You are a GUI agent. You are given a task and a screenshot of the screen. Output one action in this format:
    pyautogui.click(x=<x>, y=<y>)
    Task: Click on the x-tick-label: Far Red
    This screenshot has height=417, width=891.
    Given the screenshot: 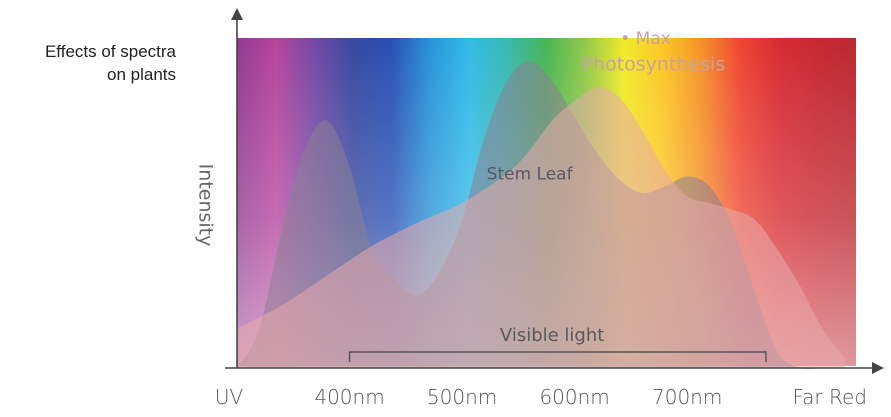 What is the action you would take?
    pyautogui.click(x=829, y=397)
    